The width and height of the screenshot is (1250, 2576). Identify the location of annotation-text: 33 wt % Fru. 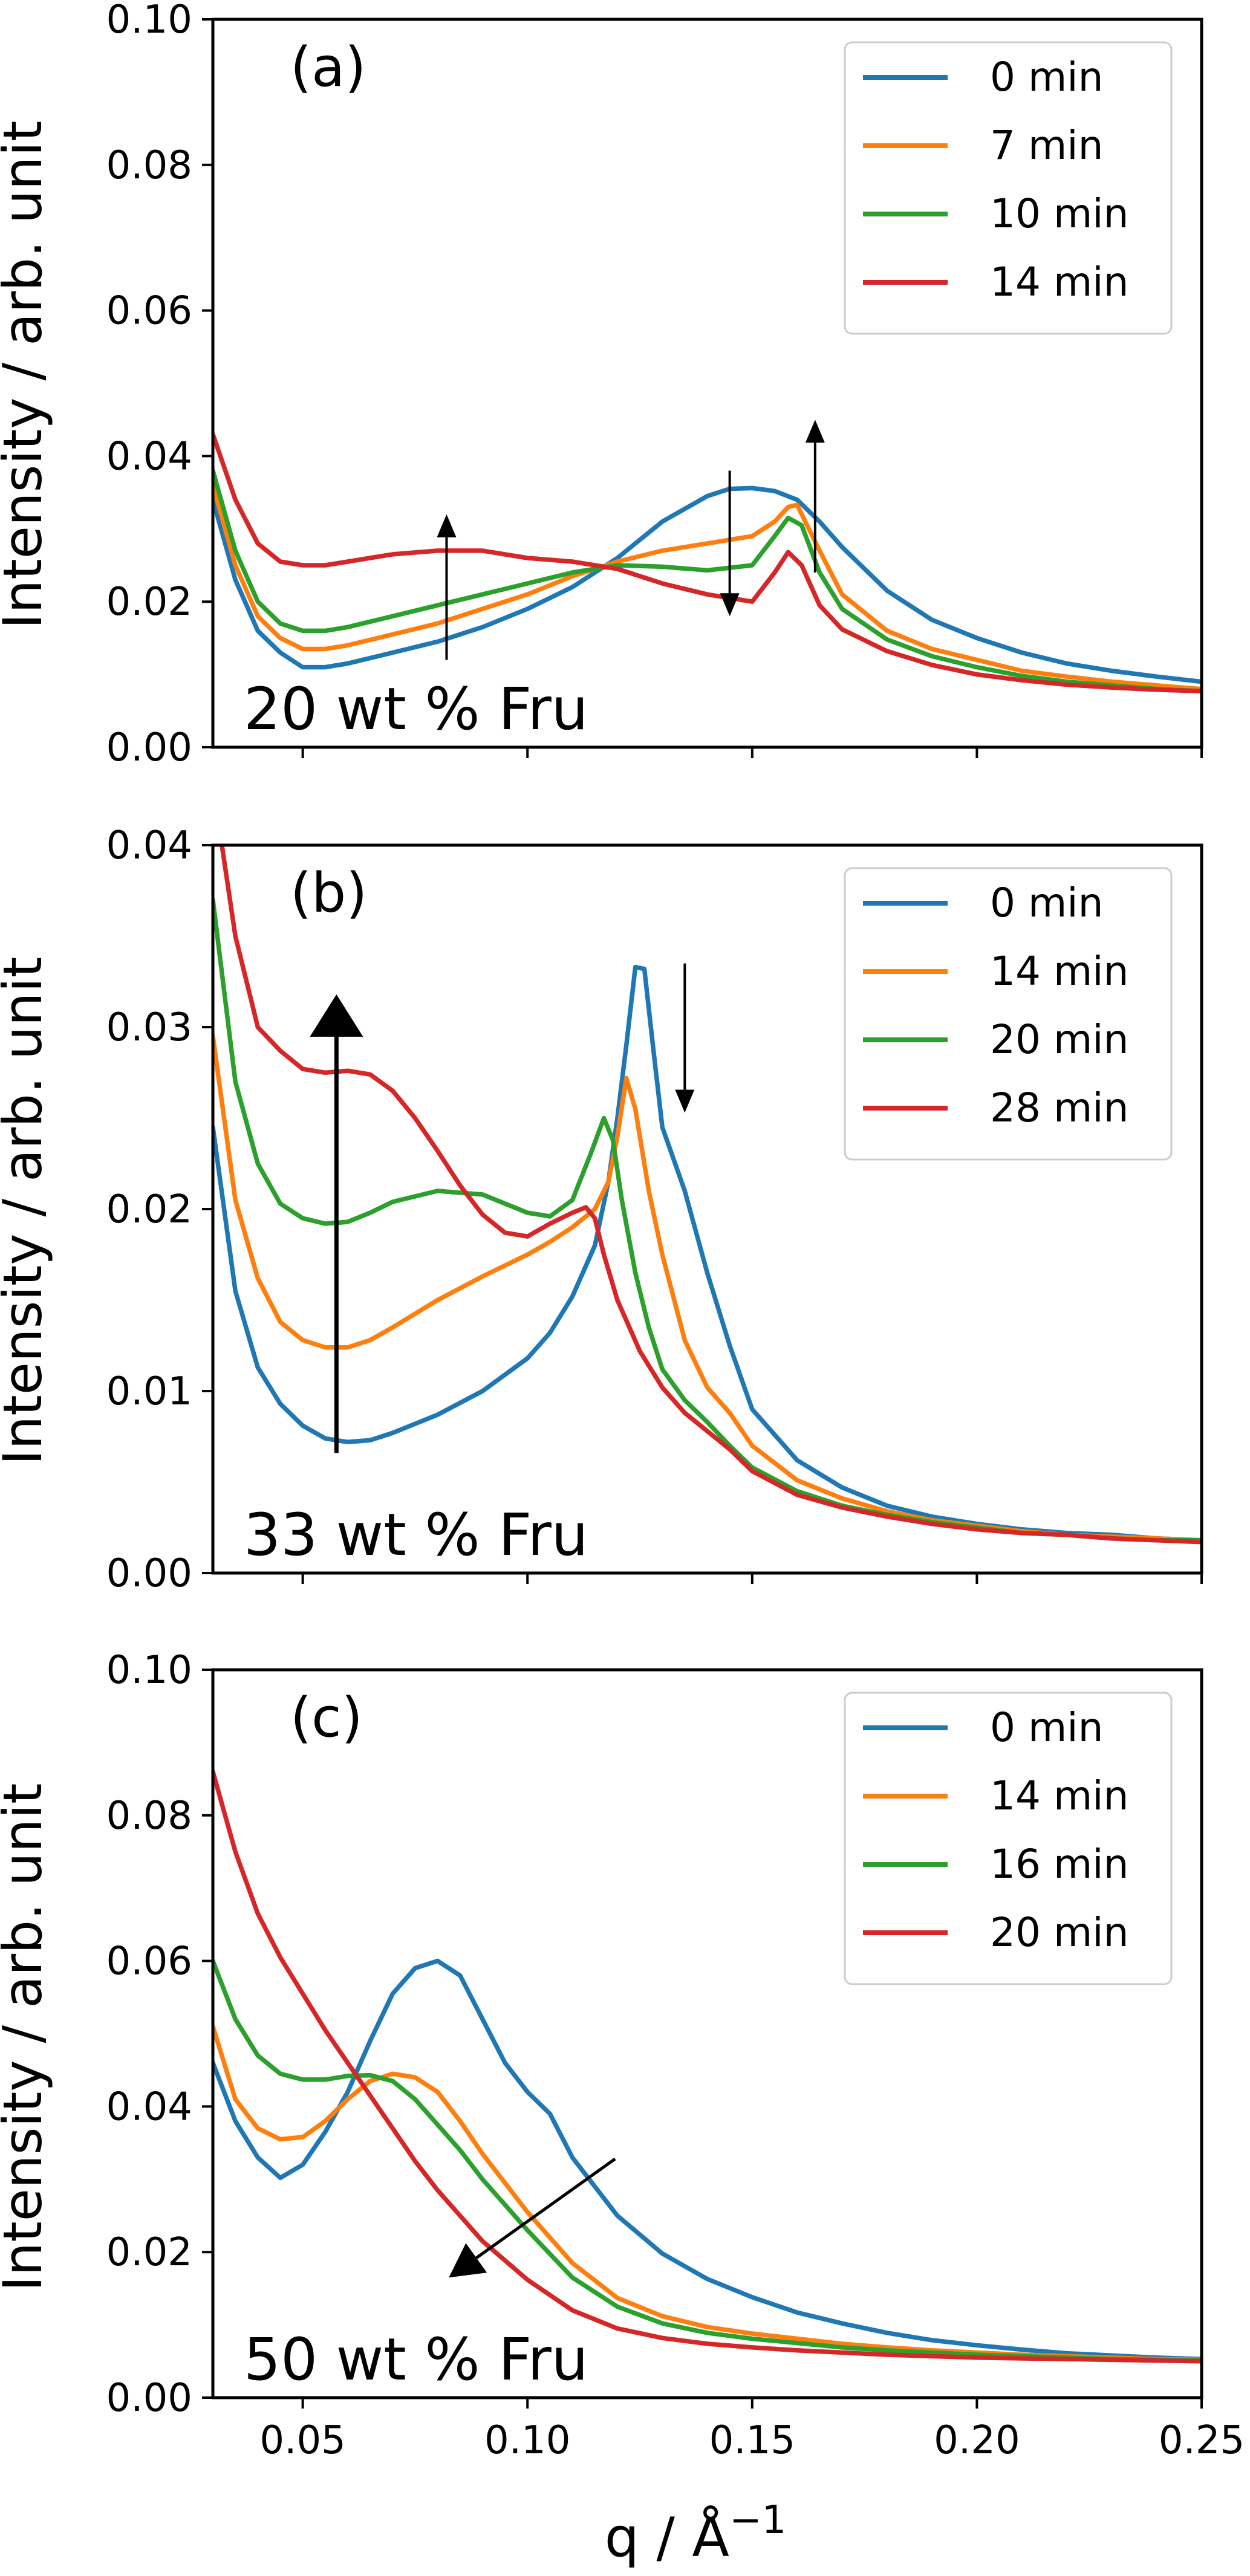
(416, 1535).